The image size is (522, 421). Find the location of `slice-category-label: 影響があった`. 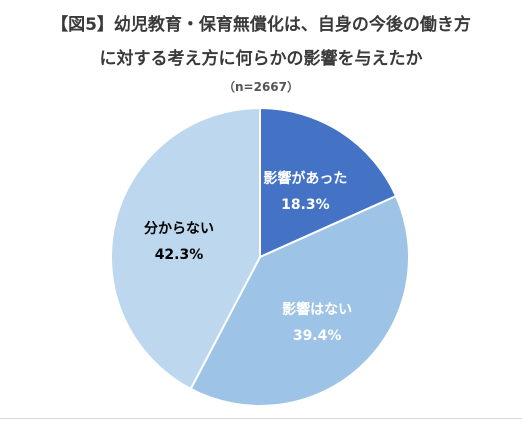

slice-category-label: 影響があった is located at coordinates (305, 178).